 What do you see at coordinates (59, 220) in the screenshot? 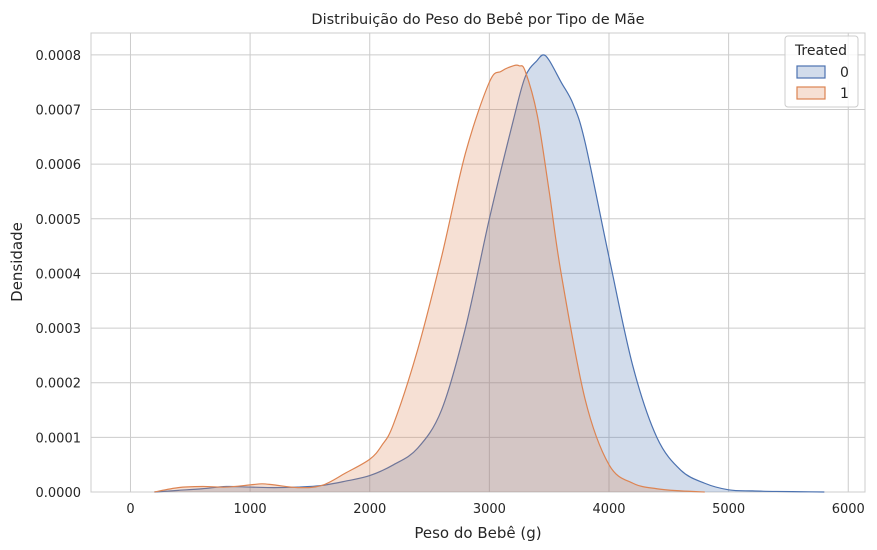
I see `y-tick-label: 0.0005` at bounding box center [59, 220].